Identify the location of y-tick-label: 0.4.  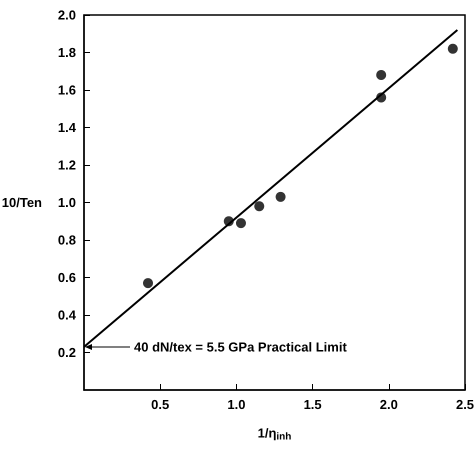
(67, 315).